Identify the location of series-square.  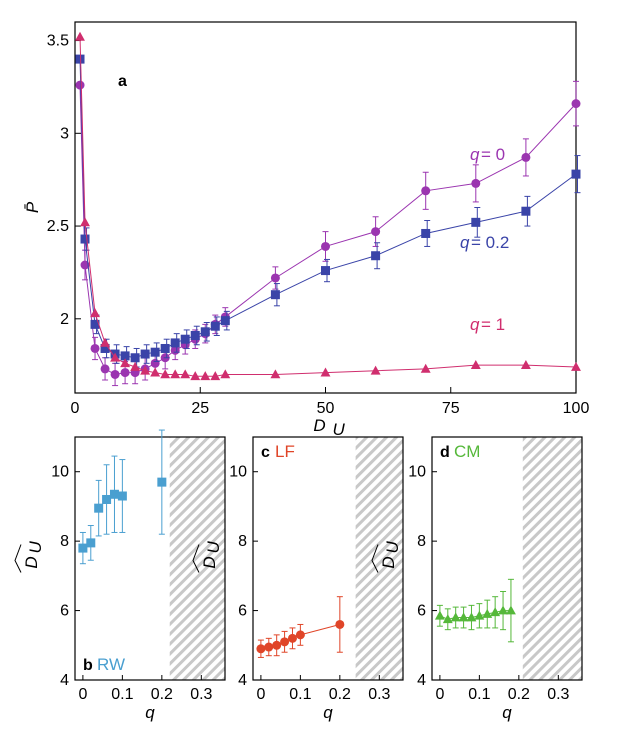
(122, 497).